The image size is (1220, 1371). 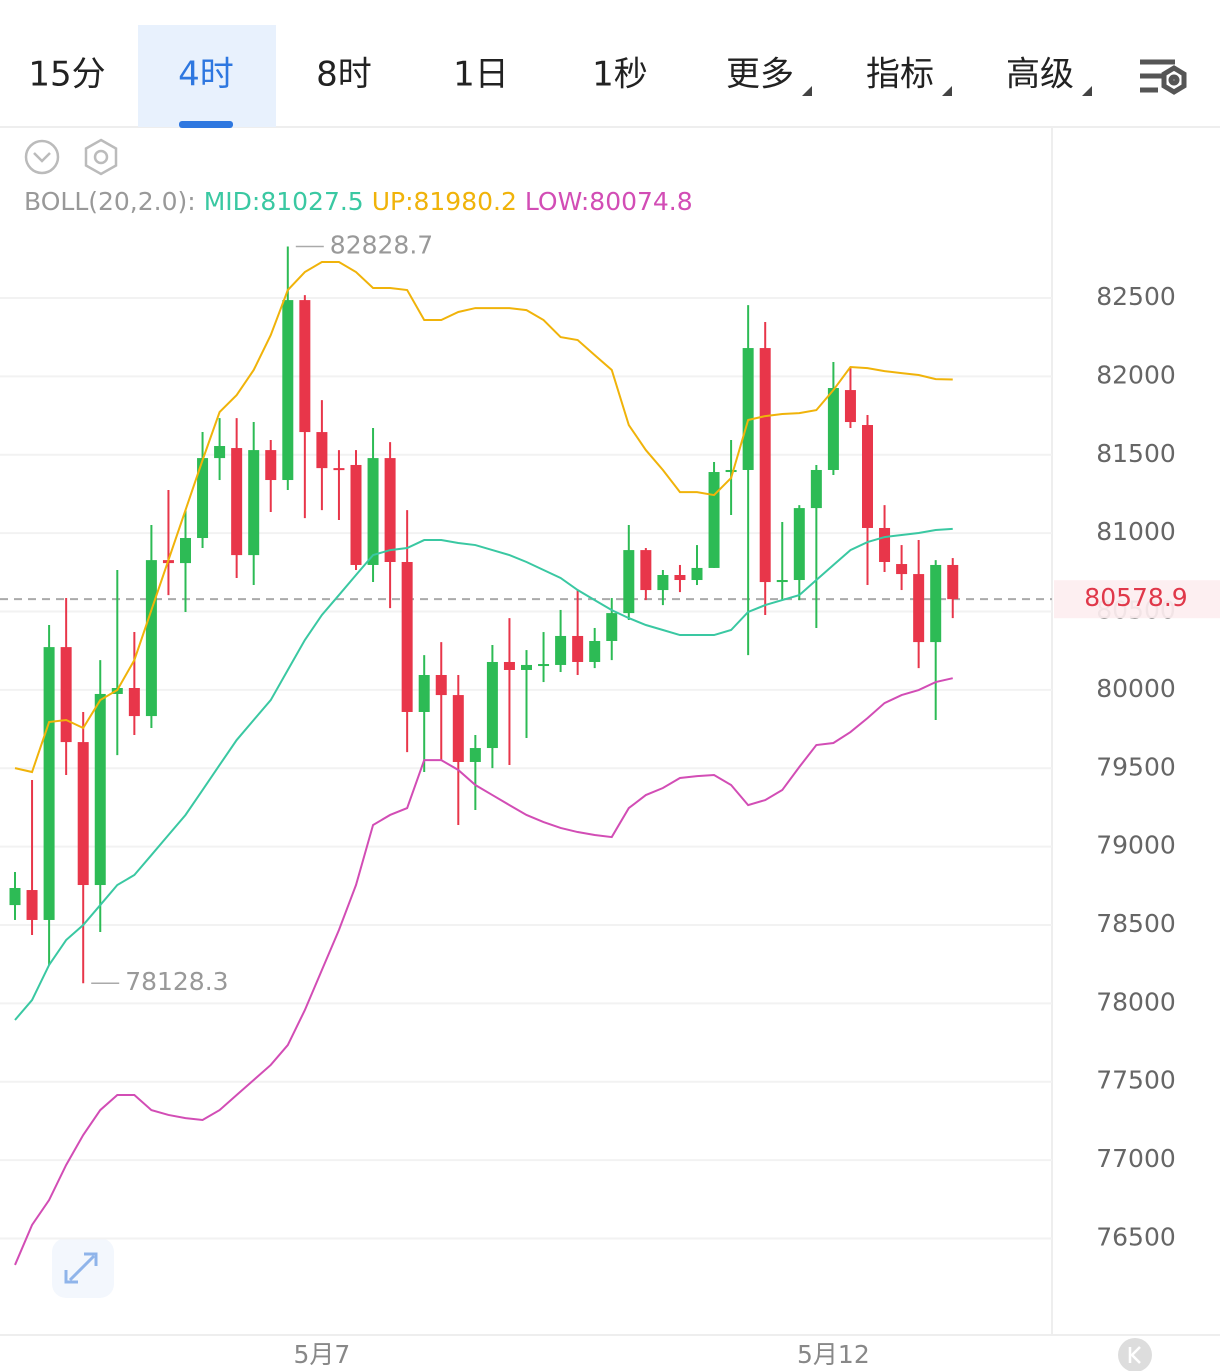 I want to click on tab: 4时, so click(x=207, y=76).